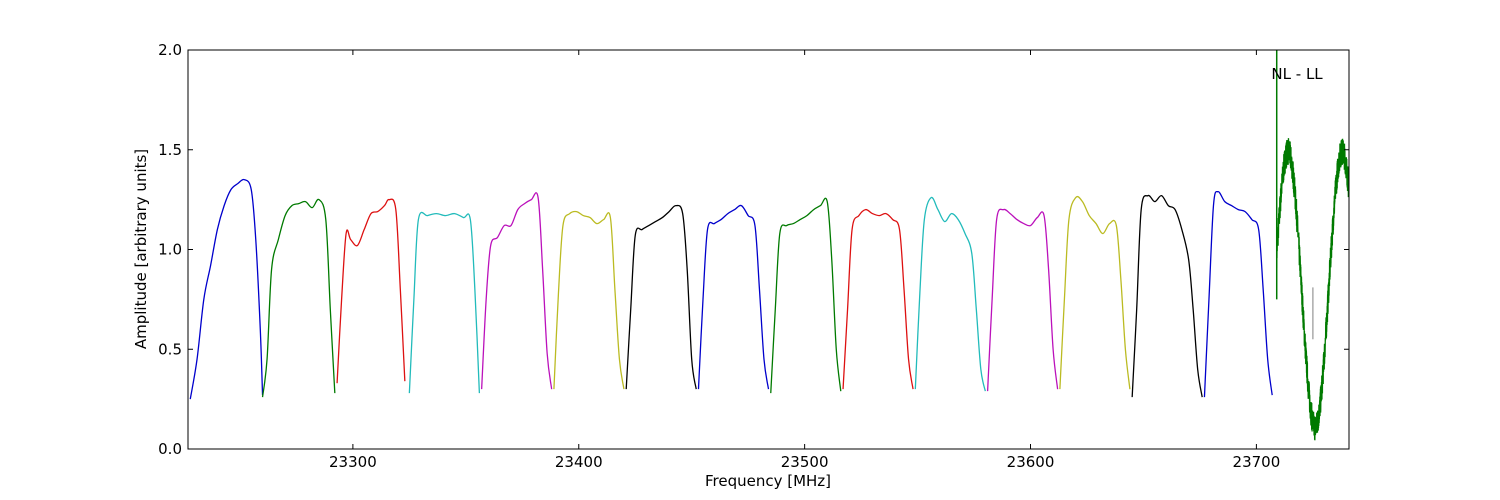  I want to click on x-tick-label: 23400, so click(579, 462).